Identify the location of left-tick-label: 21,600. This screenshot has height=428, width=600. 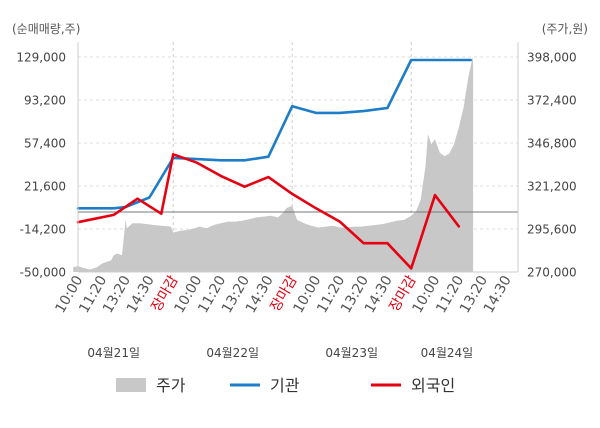
(45, 187).